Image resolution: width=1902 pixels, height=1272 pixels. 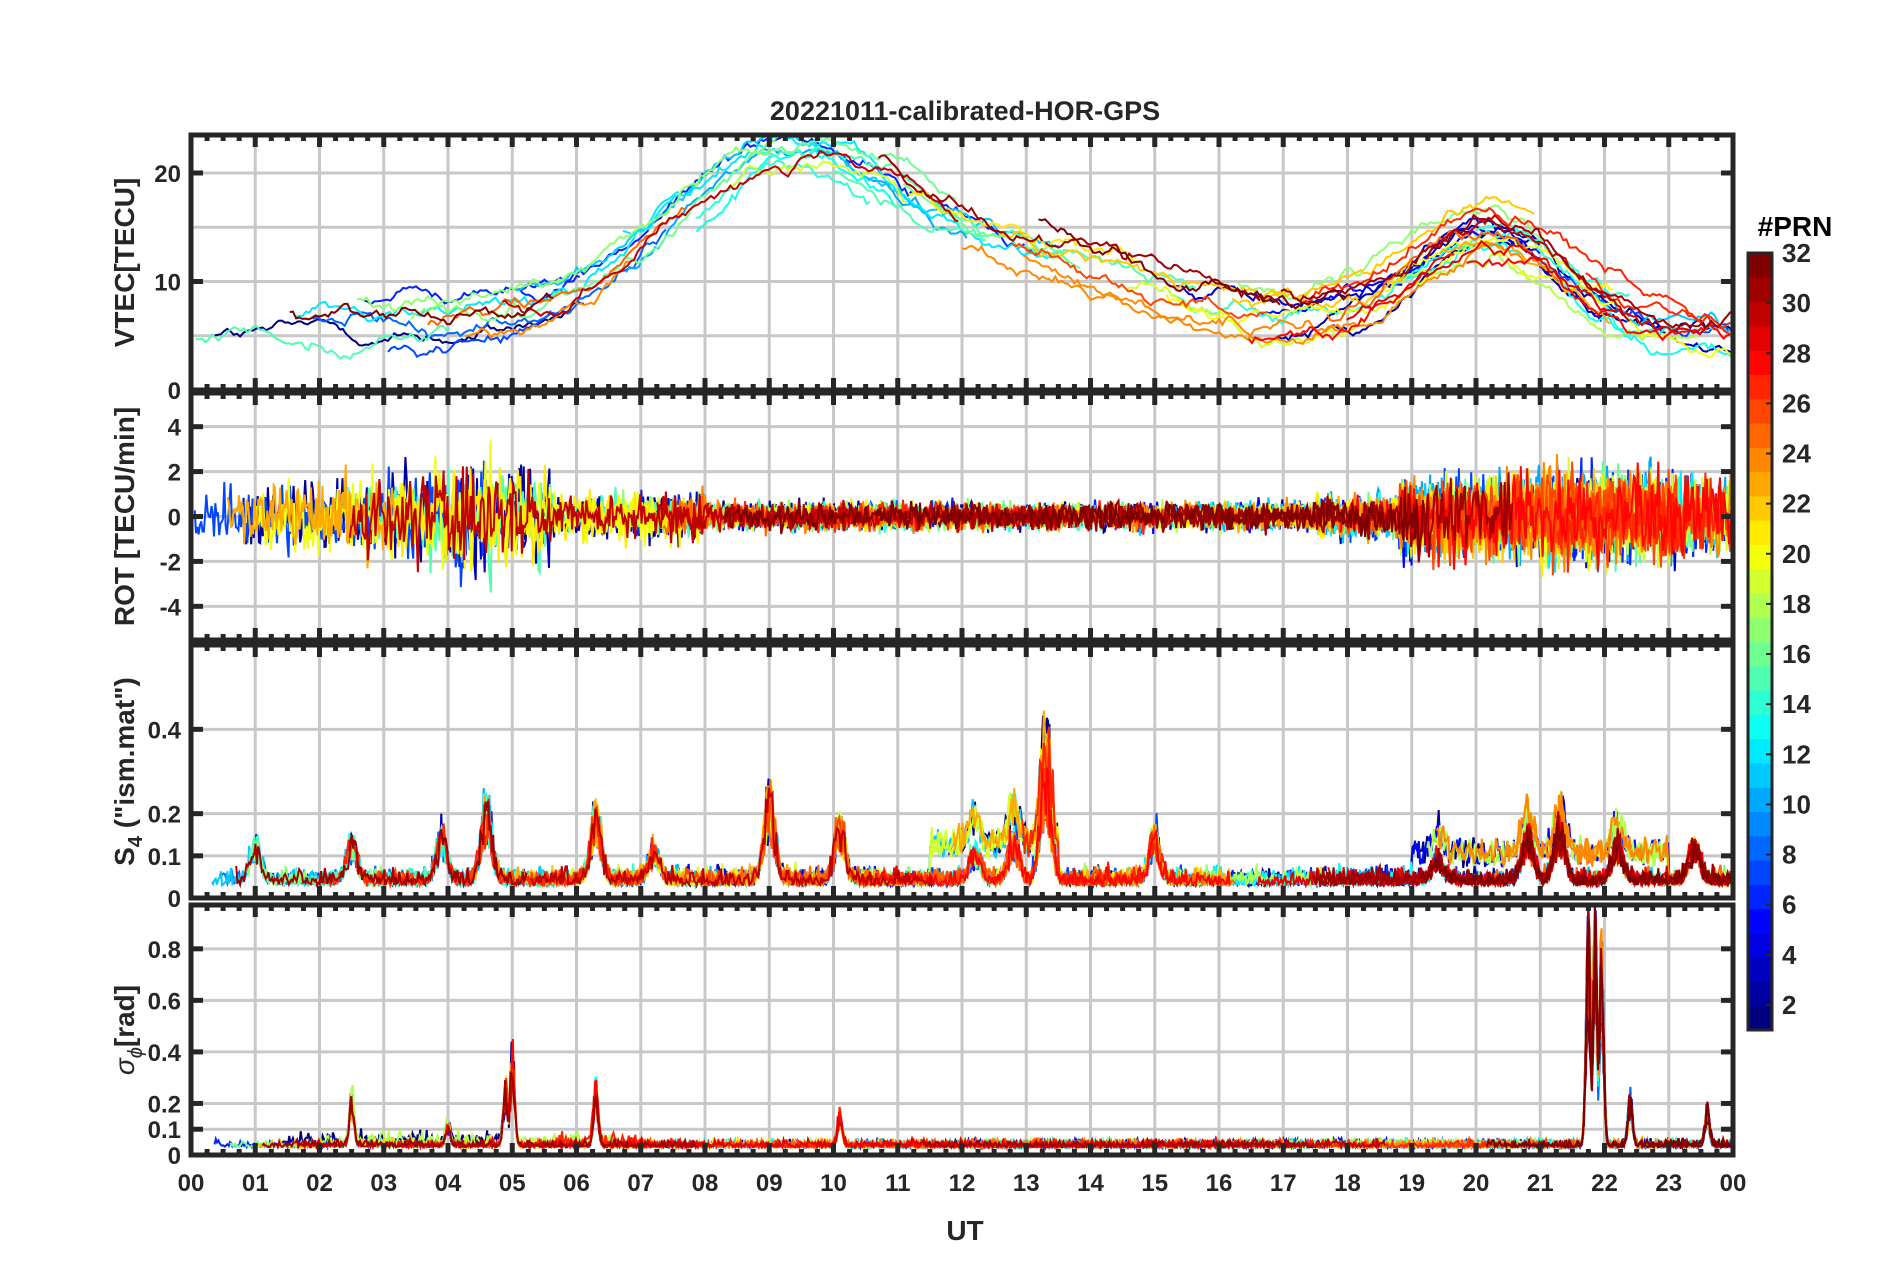 I want to click on y-tick-label: 10, so click(x=167, y=282).